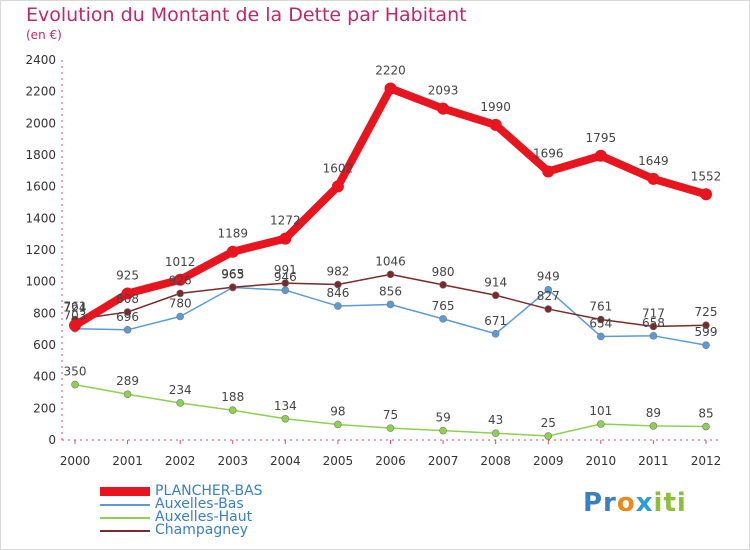 The width and height of the screenshot is (750, 550). I want to click on data-label: 926, so click(180, 280).